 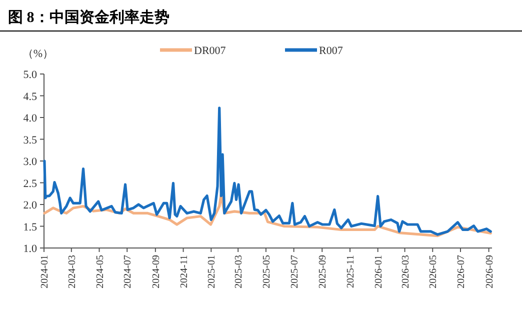 I want to click on y-tick-label: 2.0, so click(x=30, y=206).